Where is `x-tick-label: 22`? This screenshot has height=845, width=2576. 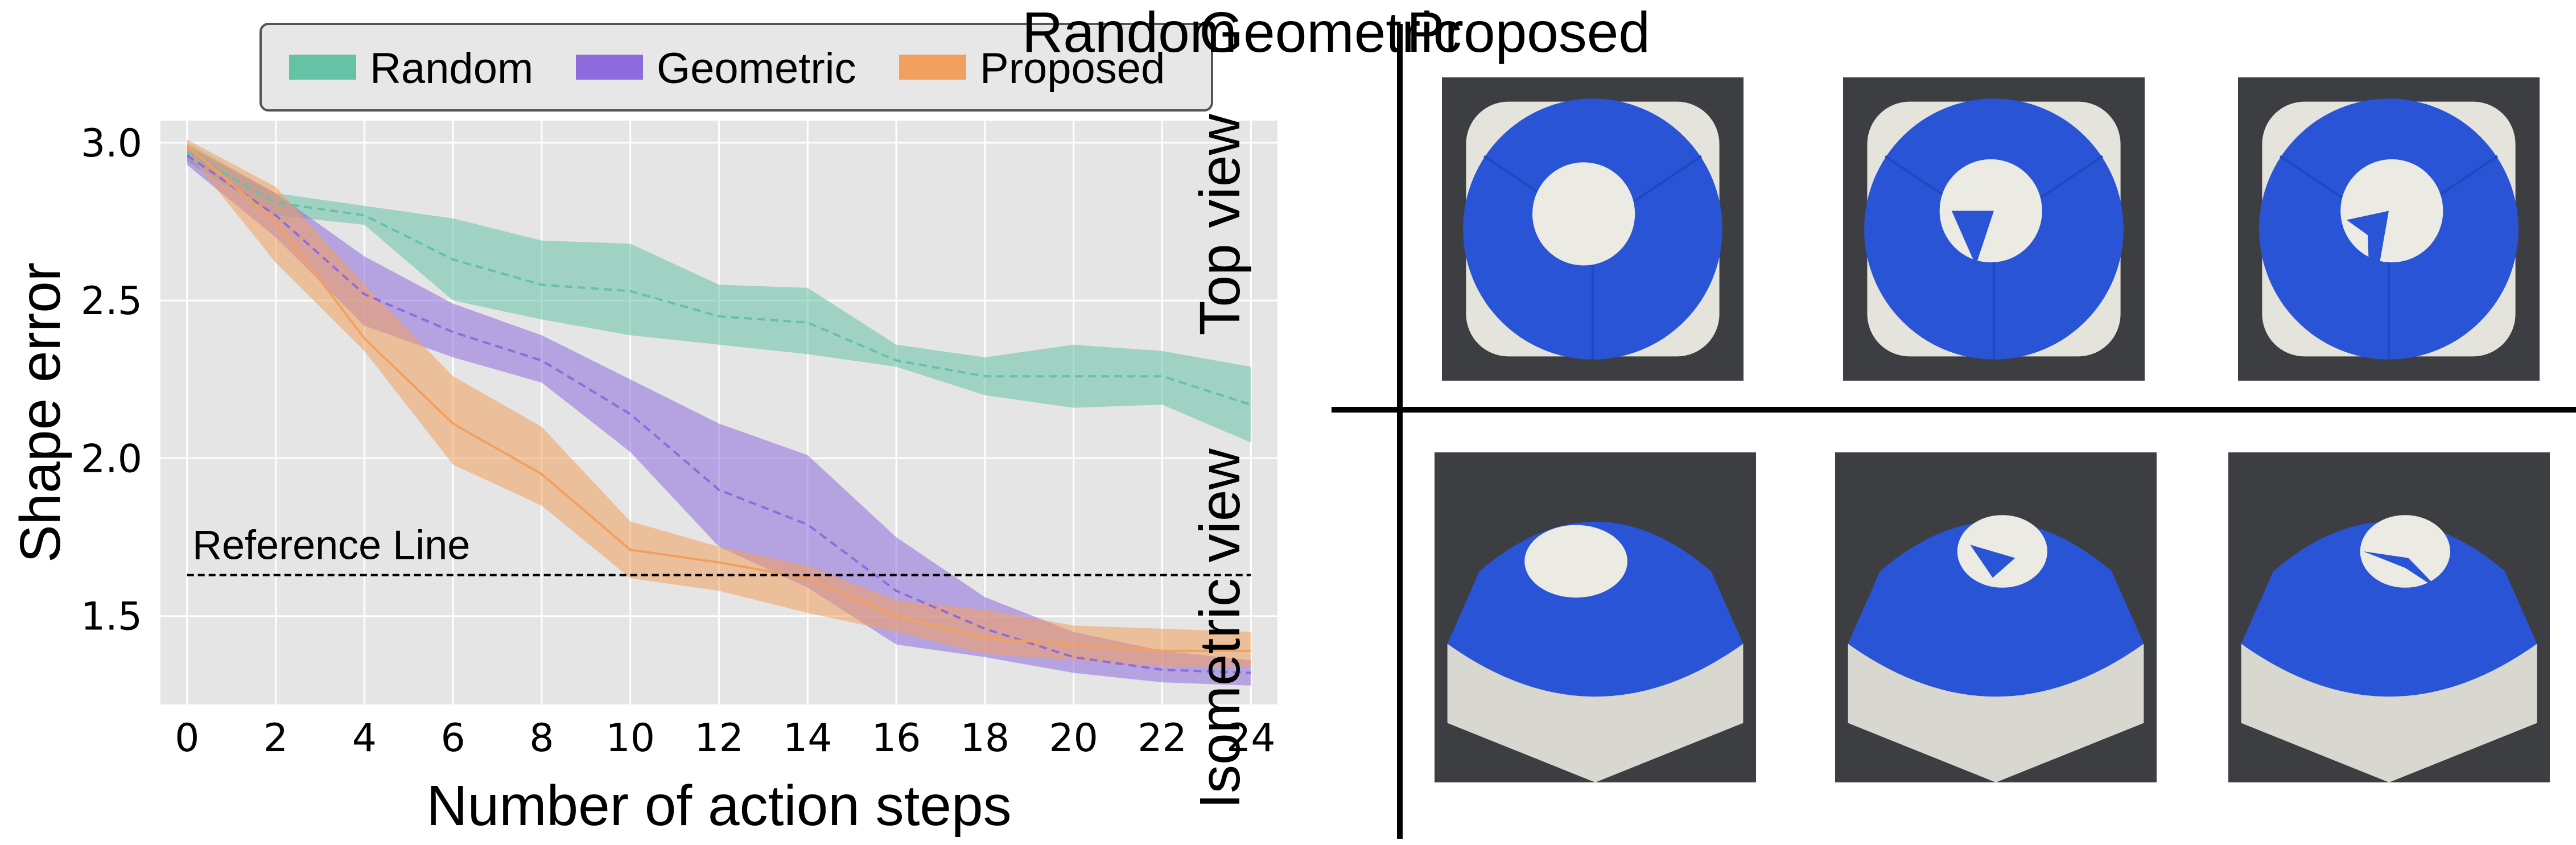 x-tick-label: 22 is located at coordinates (1162, 738).